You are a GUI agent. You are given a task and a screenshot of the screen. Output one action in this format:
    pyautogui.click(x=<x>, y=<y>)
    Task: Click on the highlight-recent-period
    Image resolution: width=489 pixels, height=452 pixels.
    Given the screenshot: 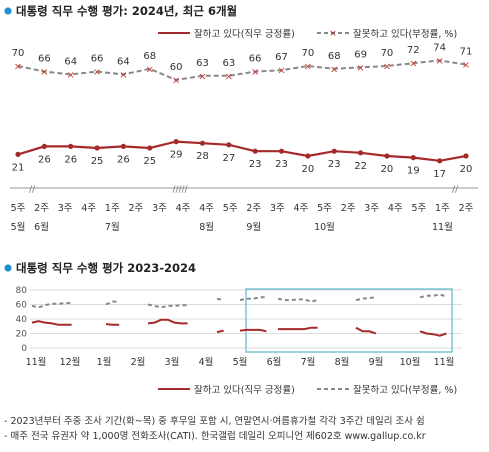 What is the action you would take?
    pyautogui.click(x=349, y=320)
    